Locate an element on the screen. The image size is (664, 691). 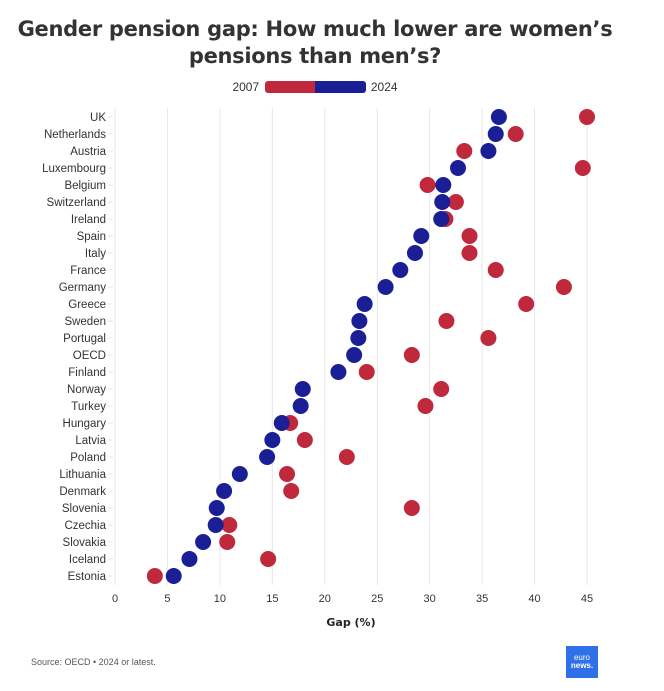
x-axis: 0 5 10 15 20 25 30 35 40 45 is located at coordinates (352, 599).